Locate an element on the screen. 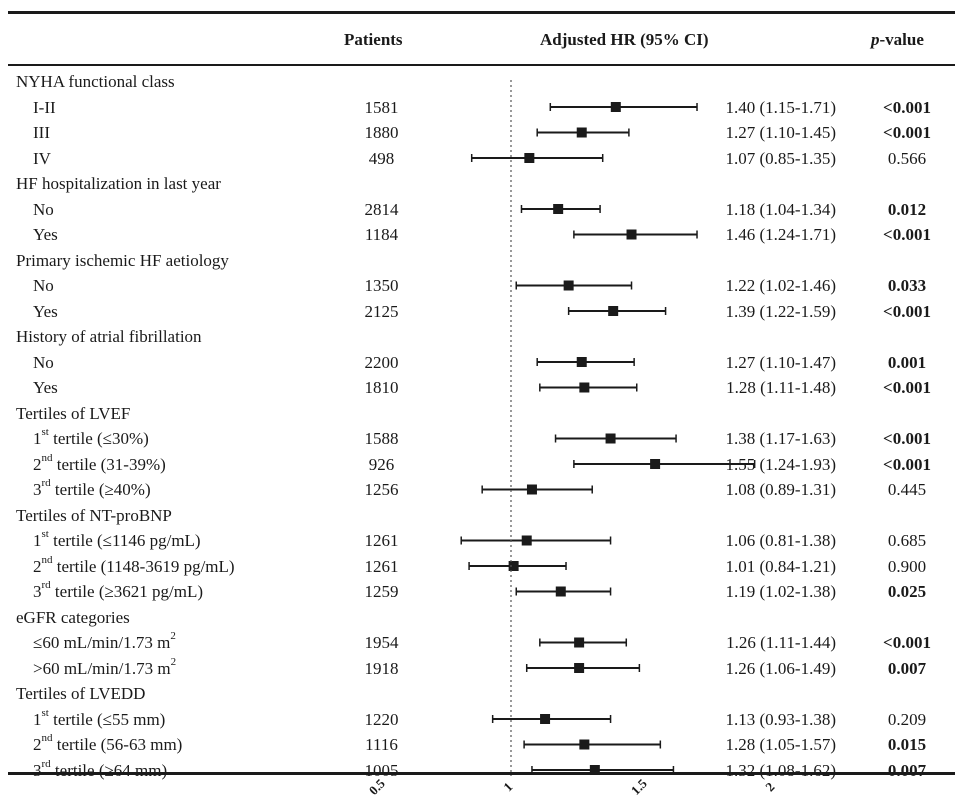  x-tick-label: 0.5 is located at coordinates (377, 786).